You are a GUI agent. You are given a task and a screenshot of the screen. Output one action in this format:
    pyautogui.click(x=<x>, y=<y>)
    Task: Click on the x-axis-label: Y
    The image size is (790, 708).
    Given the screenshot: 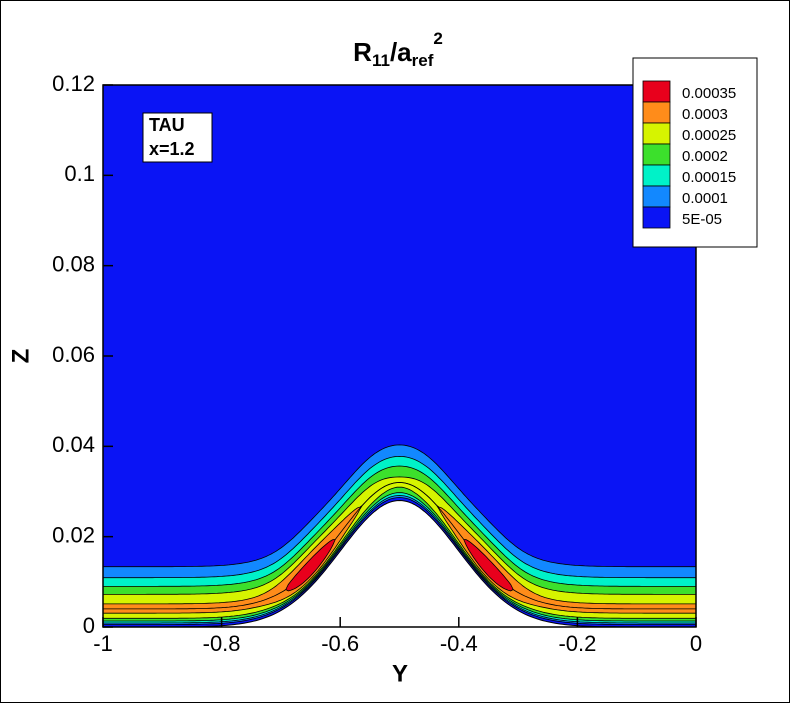 What is the action you would take?
    pyautogui.click(x=400, y=673)
    